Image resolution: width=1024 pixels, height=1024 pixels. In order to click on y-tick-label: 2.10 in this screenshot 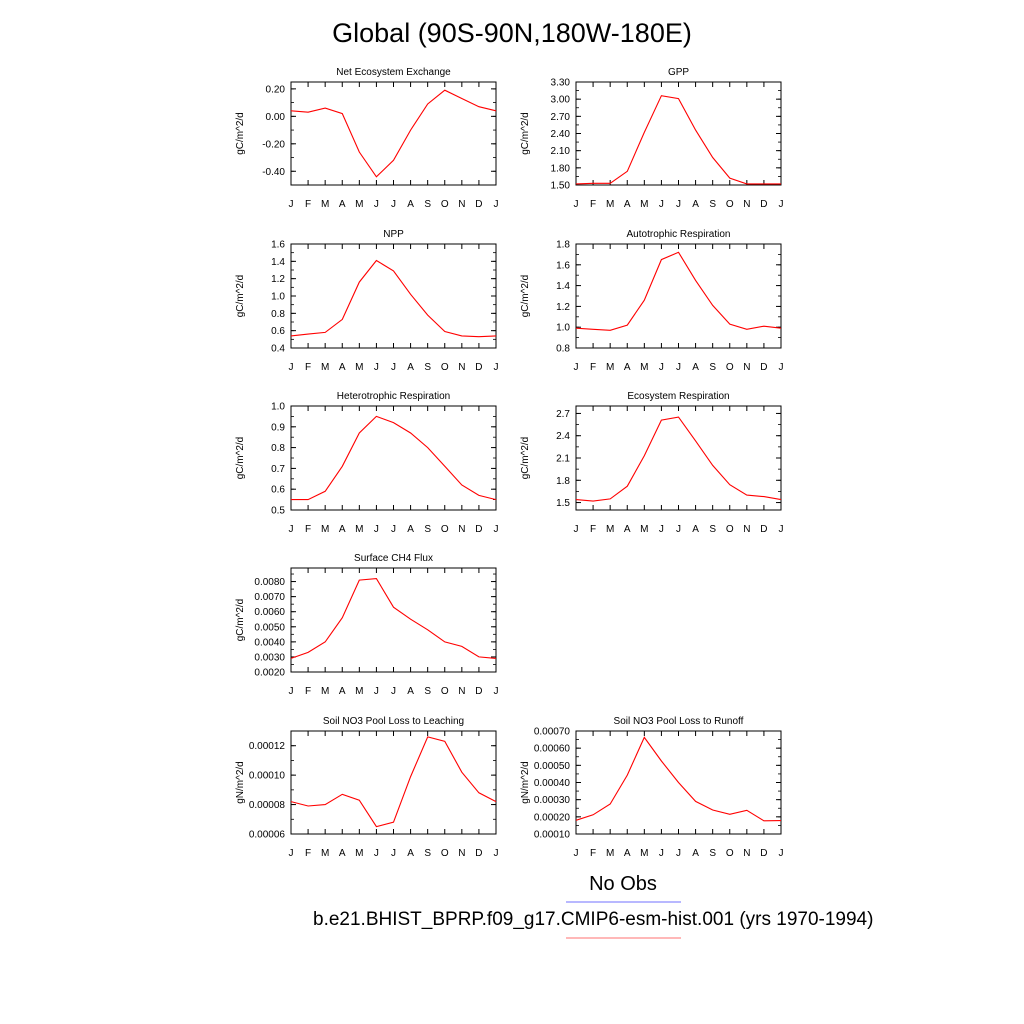, I will do `click(561, 151)`.